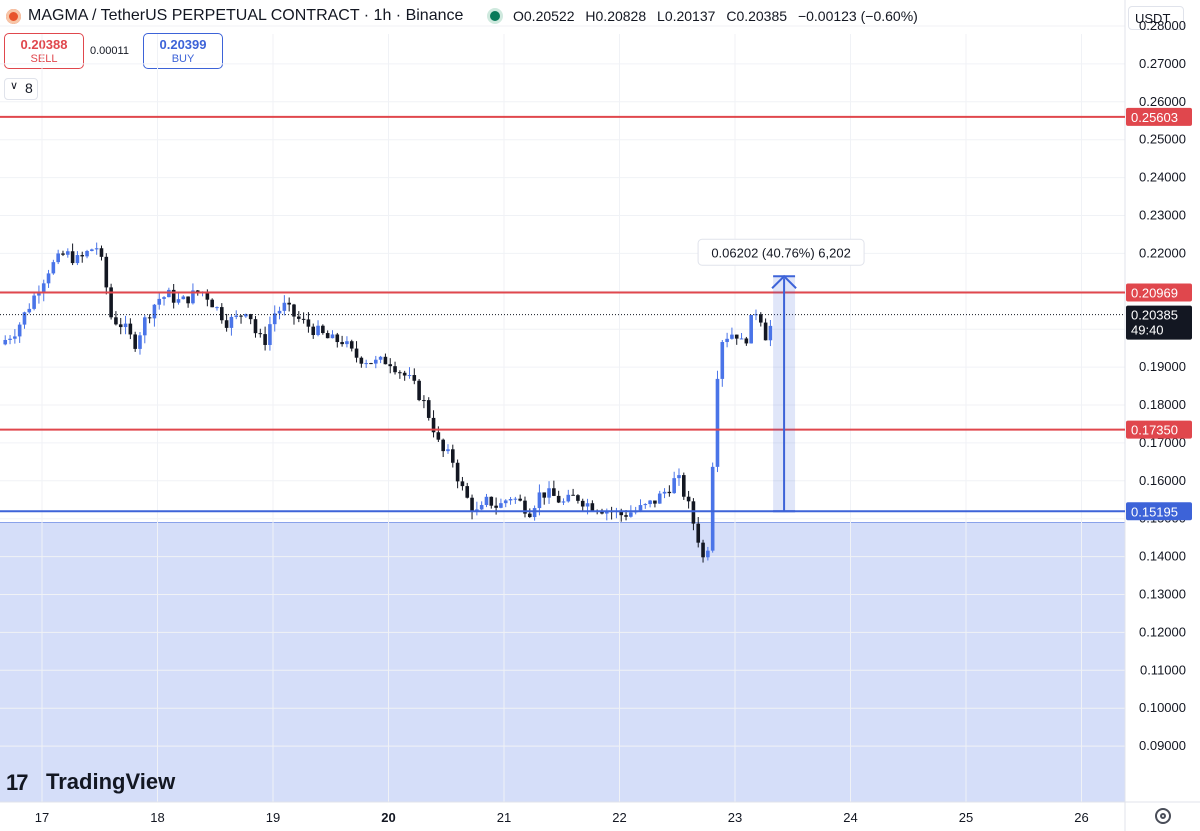 The width and height of the screenshot is (1200, 831). I want to click on sell-label: SELL, so click(44, 59).